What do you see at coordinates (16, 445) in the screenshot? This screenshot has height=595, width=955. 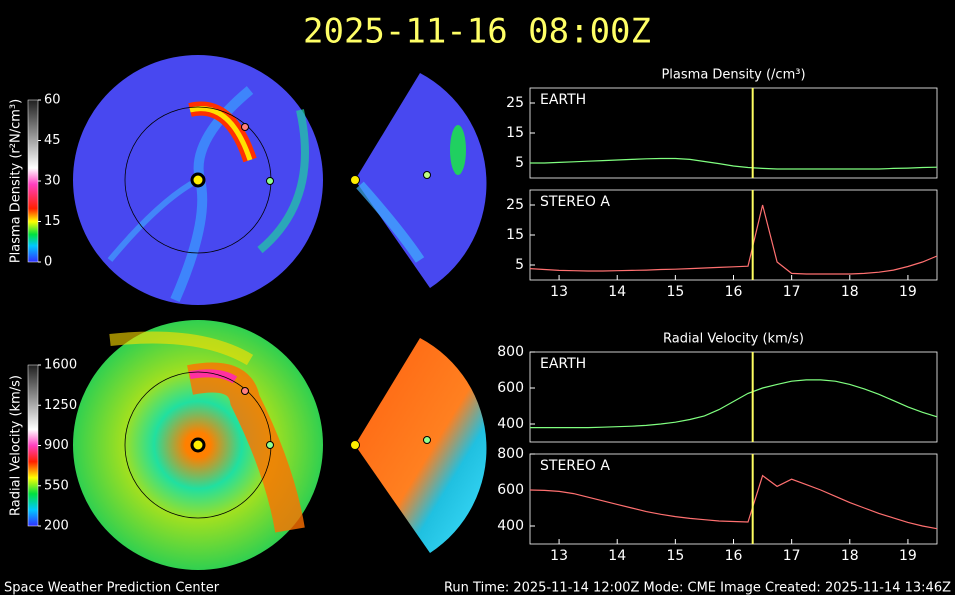 I see `colorbar-label: Radial Velocity (km/s)` at bounding box center [16, 445].